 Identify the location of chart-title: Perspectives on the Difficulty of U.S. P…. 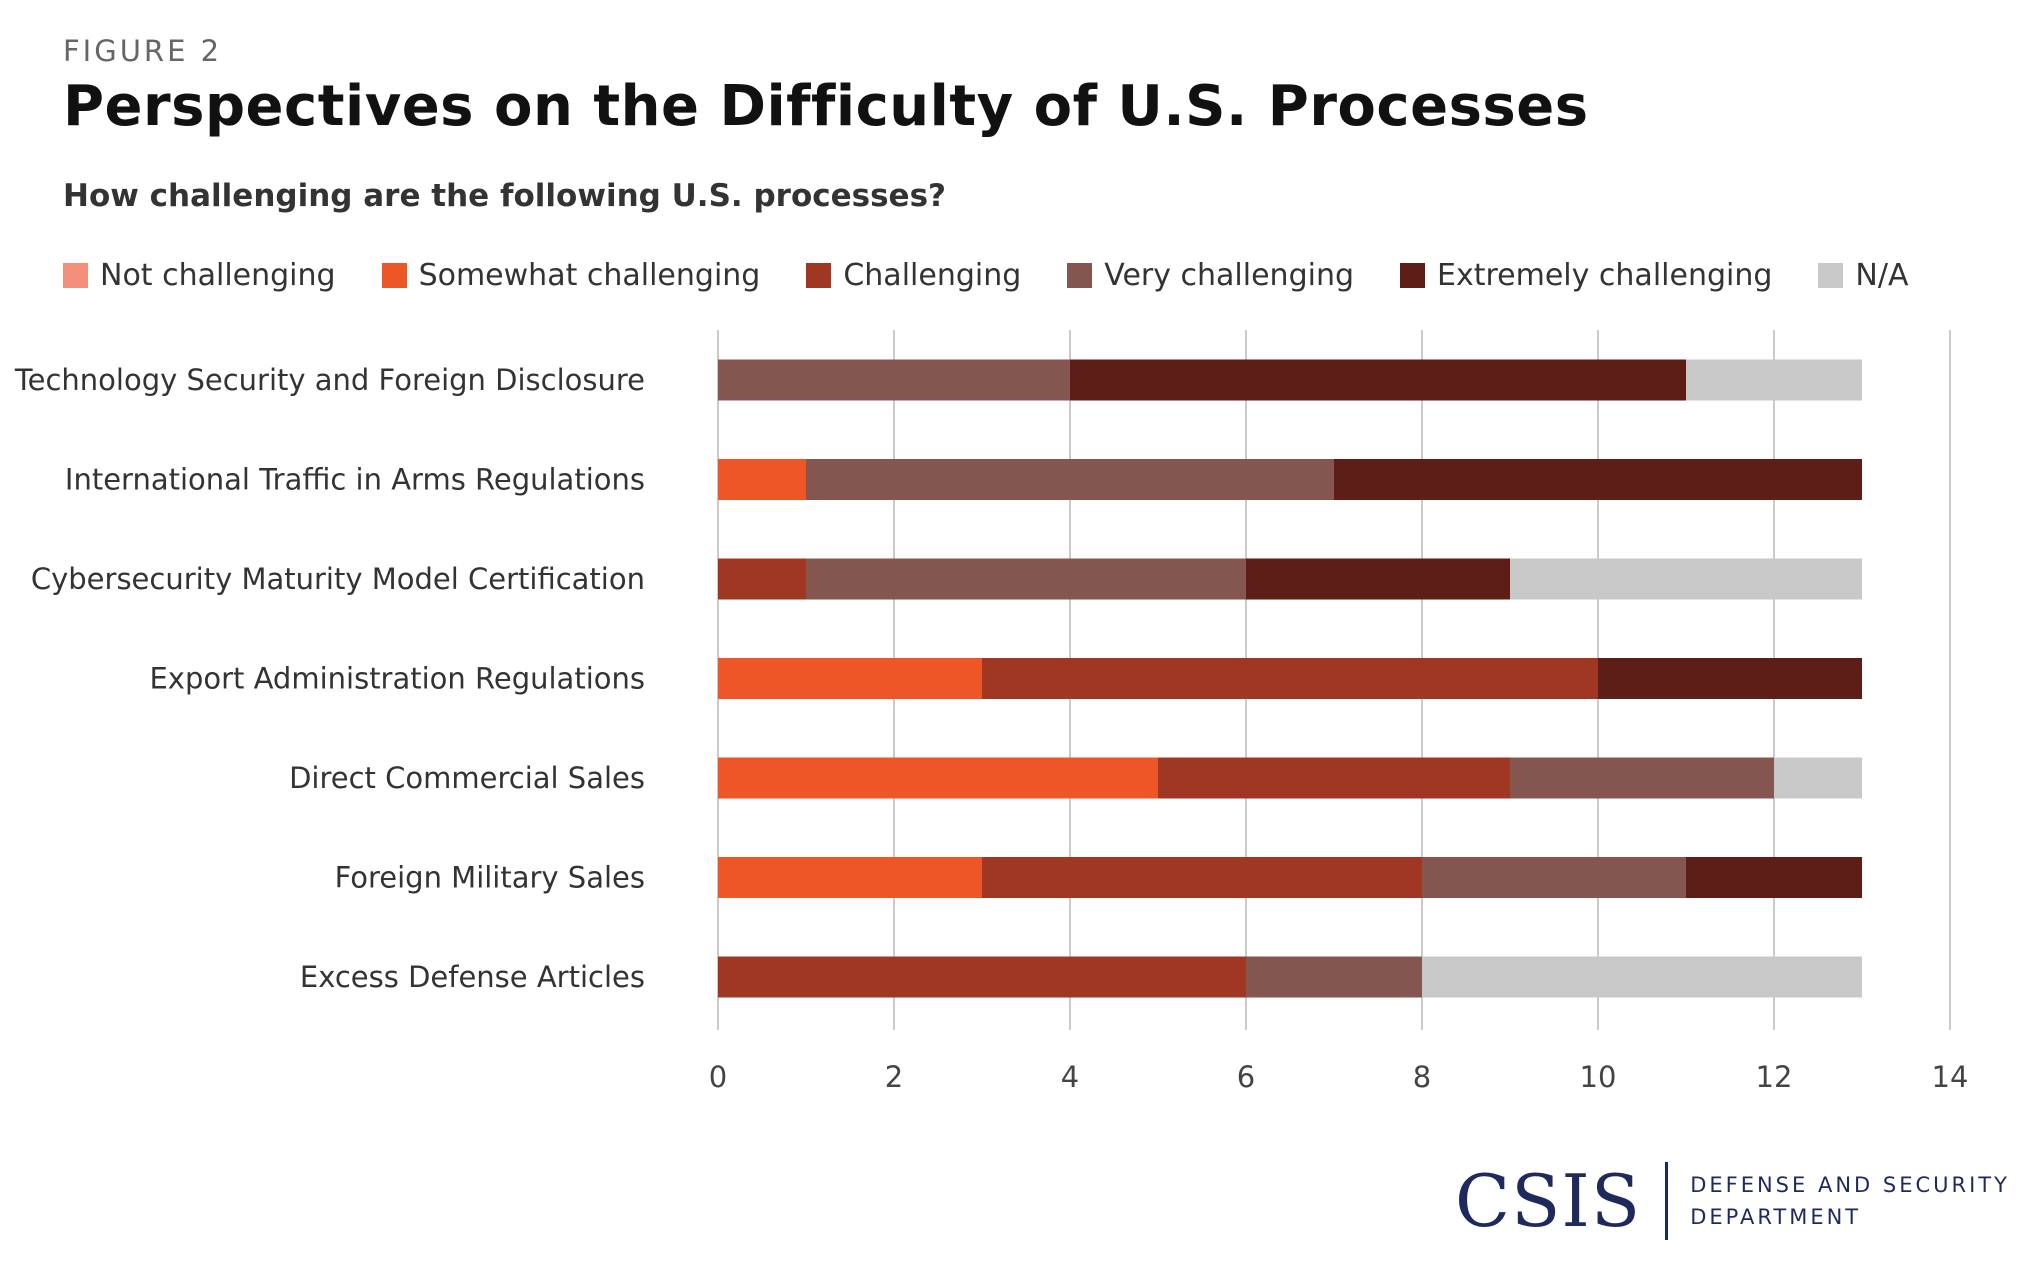
(826, 106).